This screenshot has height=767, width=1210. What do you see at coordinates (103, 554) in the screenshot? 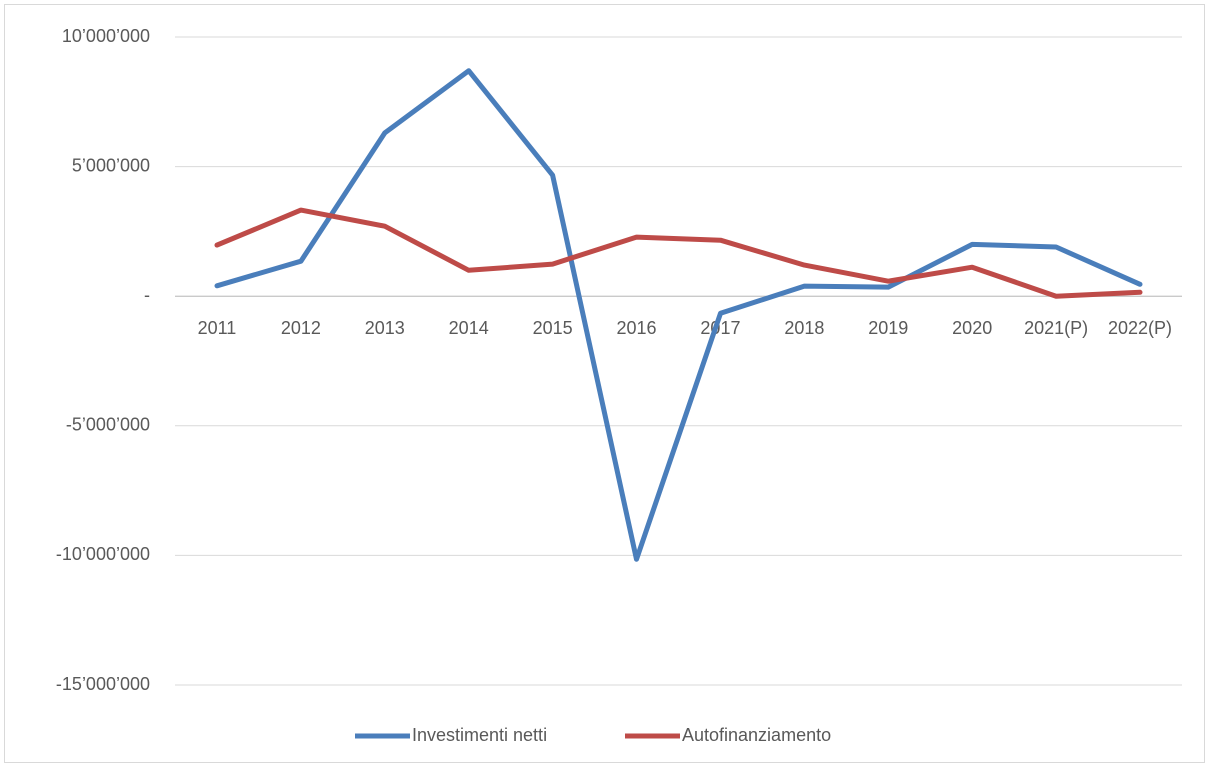
I see `y-tick-label: -10’000’000` at bounding box center [103, 554].